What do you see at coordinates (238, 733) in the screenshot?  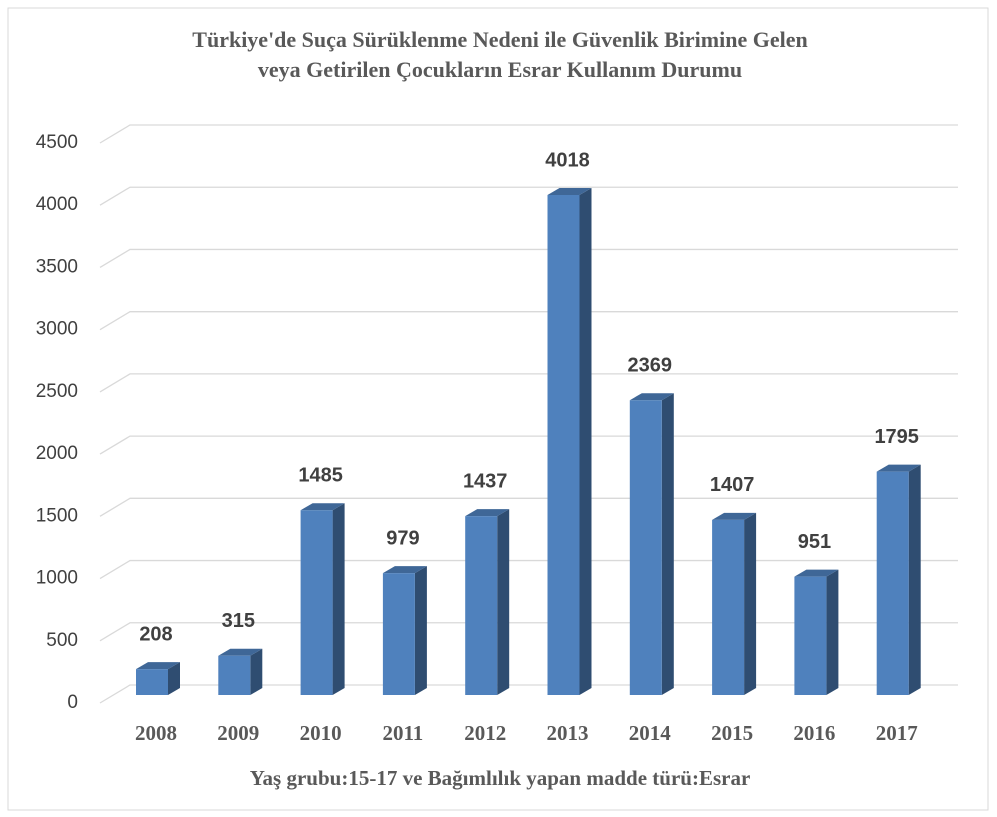 I see `x-tick-label: 2009` at bounding box center [238, 733].